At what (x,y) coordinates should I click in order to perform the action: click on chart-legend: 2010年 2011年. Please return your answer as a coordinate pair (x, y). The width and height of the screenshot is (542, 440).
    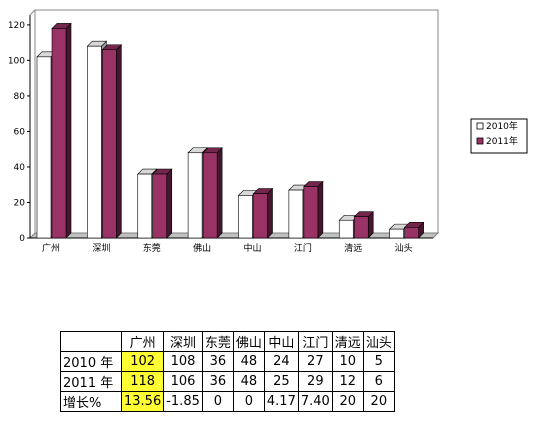
    Looking at the image, I should click on (499, 136).